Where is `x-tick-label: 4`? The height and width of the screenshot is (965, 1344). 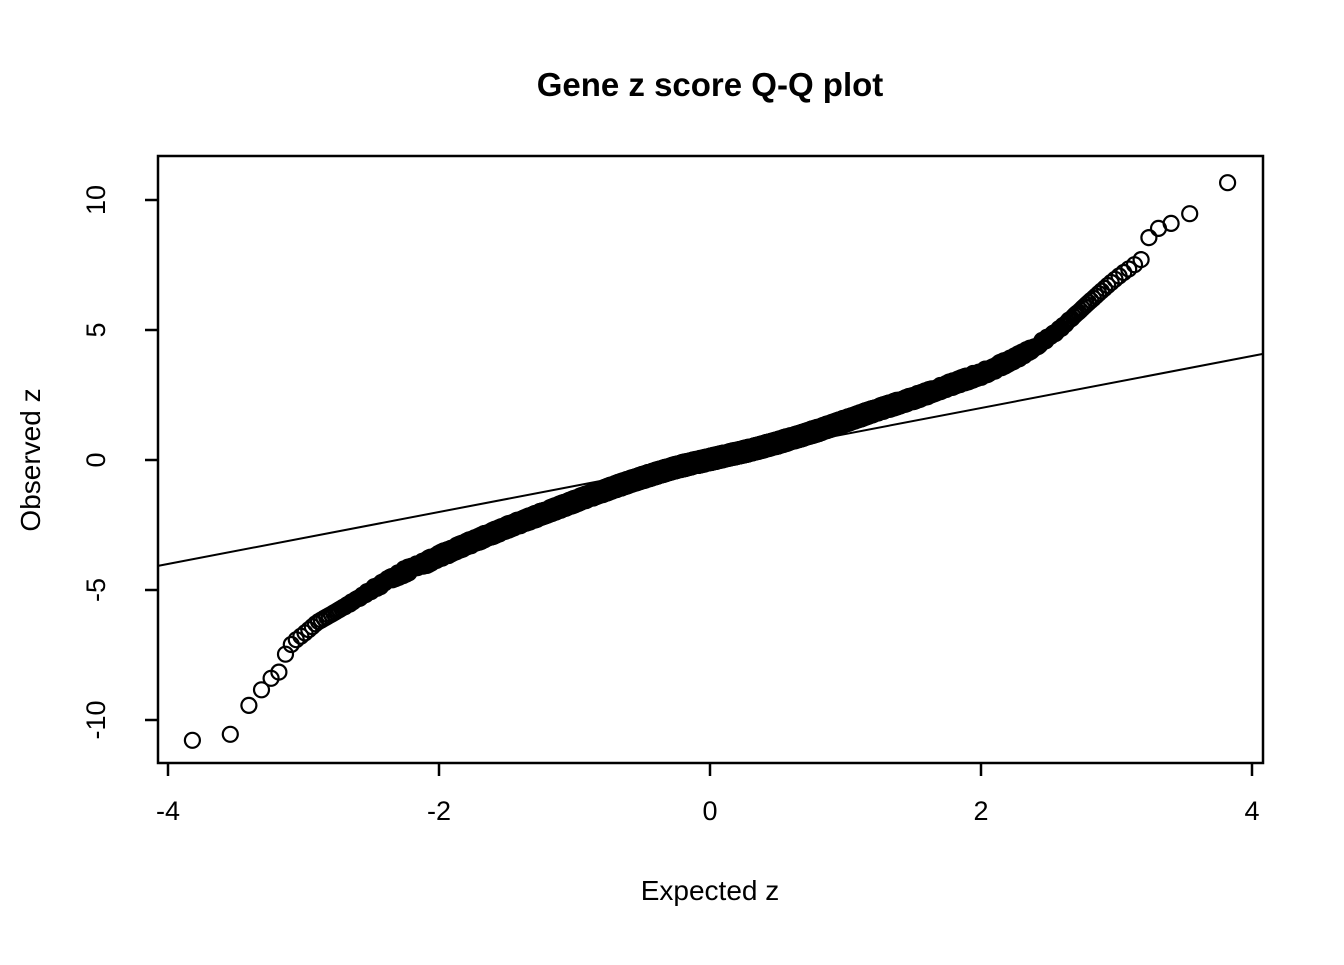
x-tick-label: 4 is located at coordinates (1251, 811).